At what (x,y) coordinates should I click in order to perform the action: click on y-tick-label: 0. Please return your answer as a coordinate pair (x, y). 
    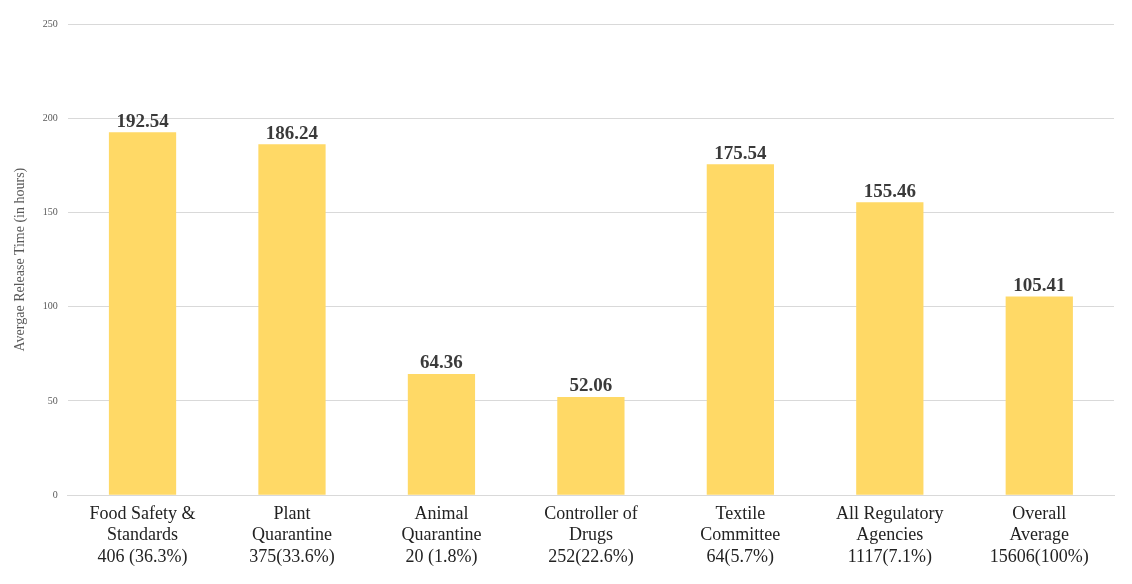
    Looking at the image, I should click on (55, 494).